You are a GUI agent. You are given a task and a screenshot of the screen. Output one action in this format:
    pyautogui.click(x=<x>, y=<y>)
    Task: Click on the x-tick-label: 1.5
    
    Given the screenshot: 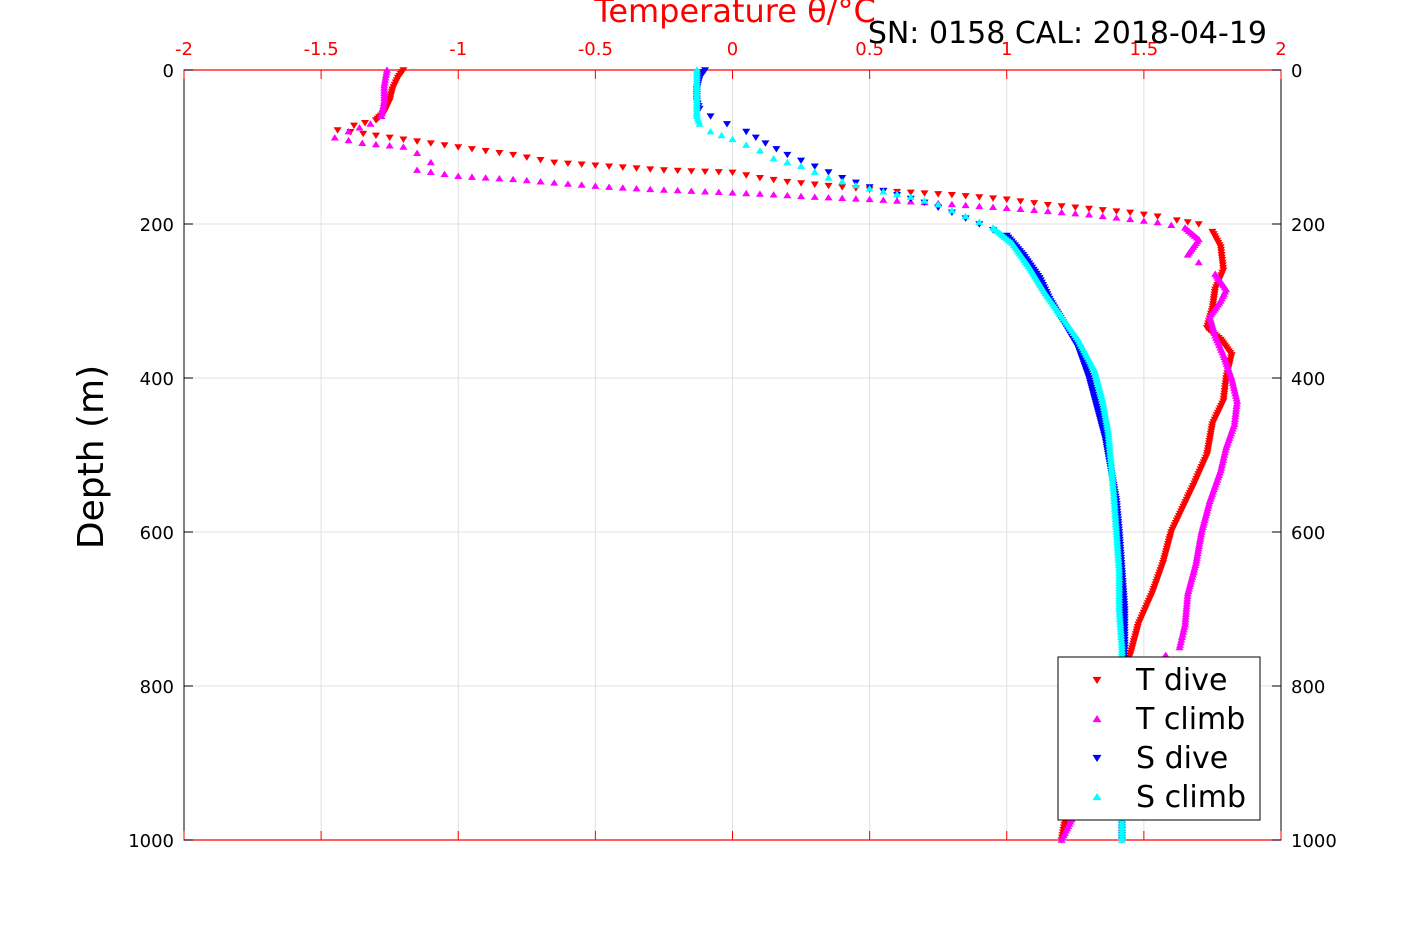 What is the action you would take?
    pyautogui.click(x=1144, y=49)
    